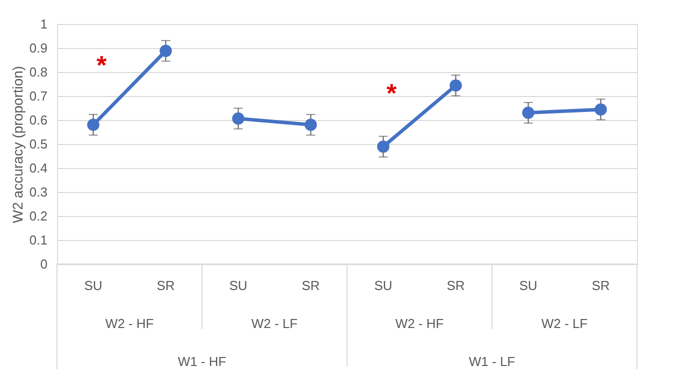  Describe the element at coordinates (38, 240) in the screenshot. I see `y-tick-label: 0.1` at that location.